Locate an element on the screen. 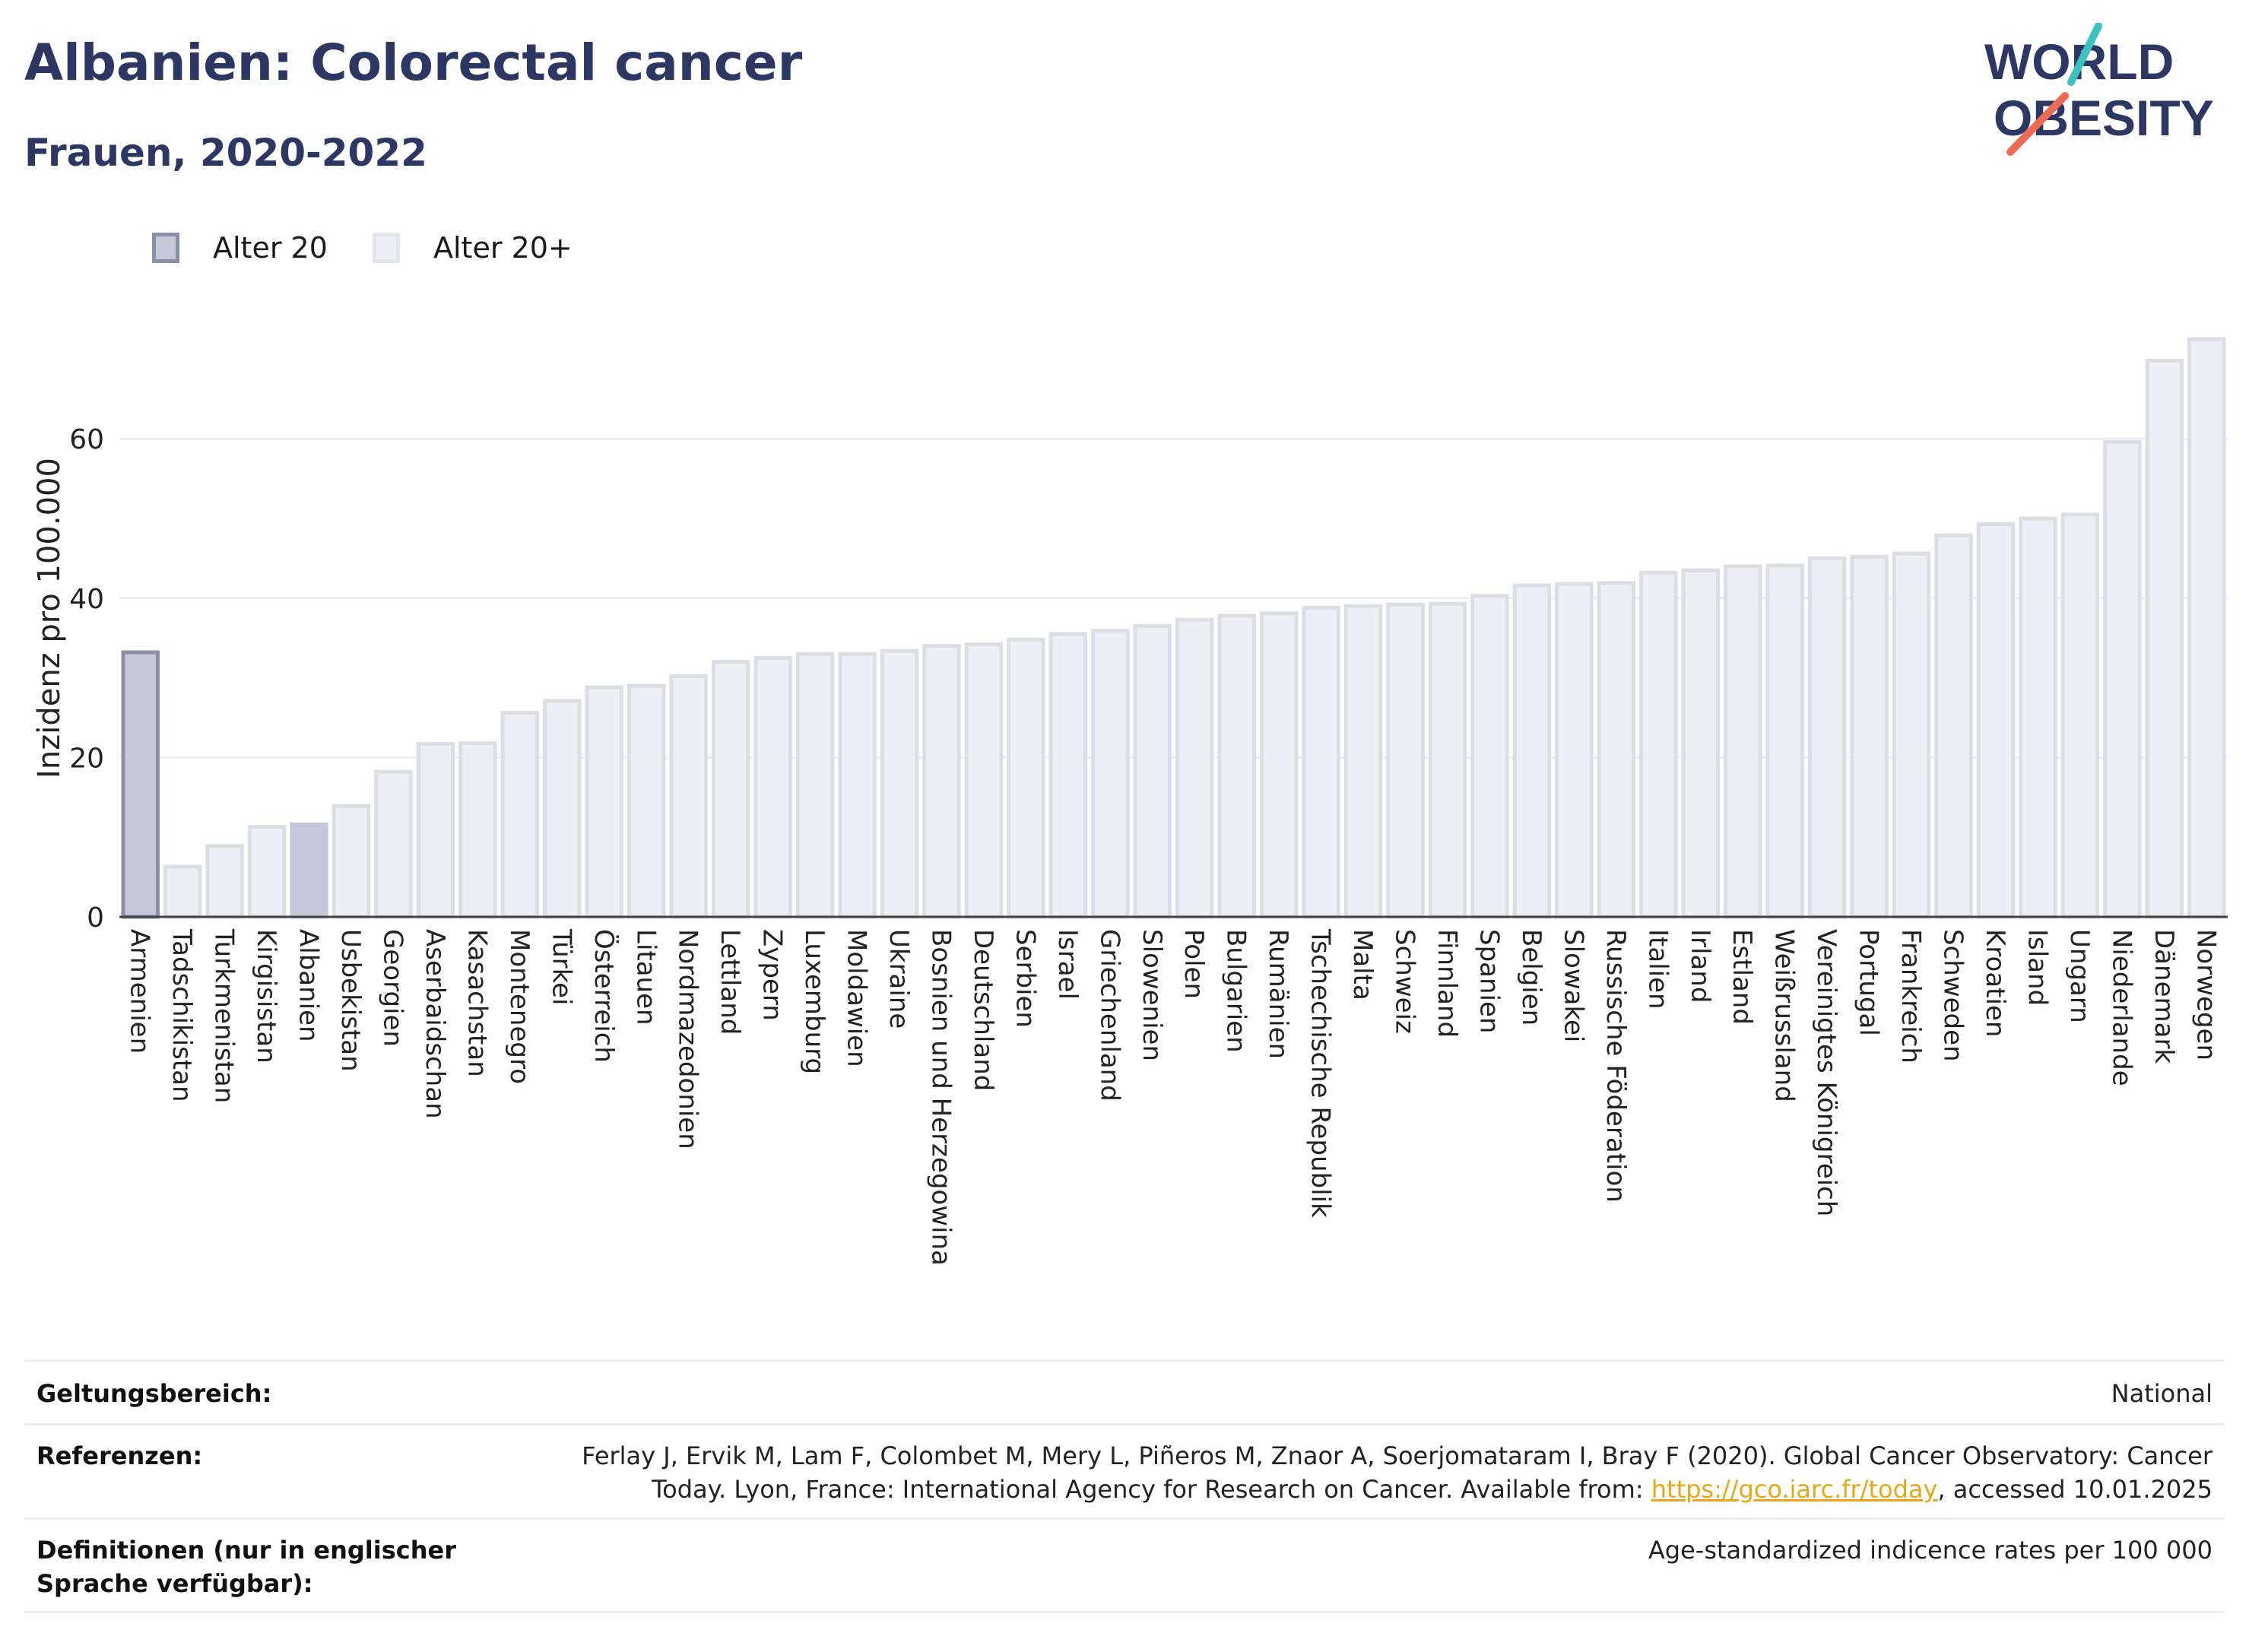 This screenshot has width=2249, height=1652. logo-coral-stroke is located at coordinates (2037, 124).